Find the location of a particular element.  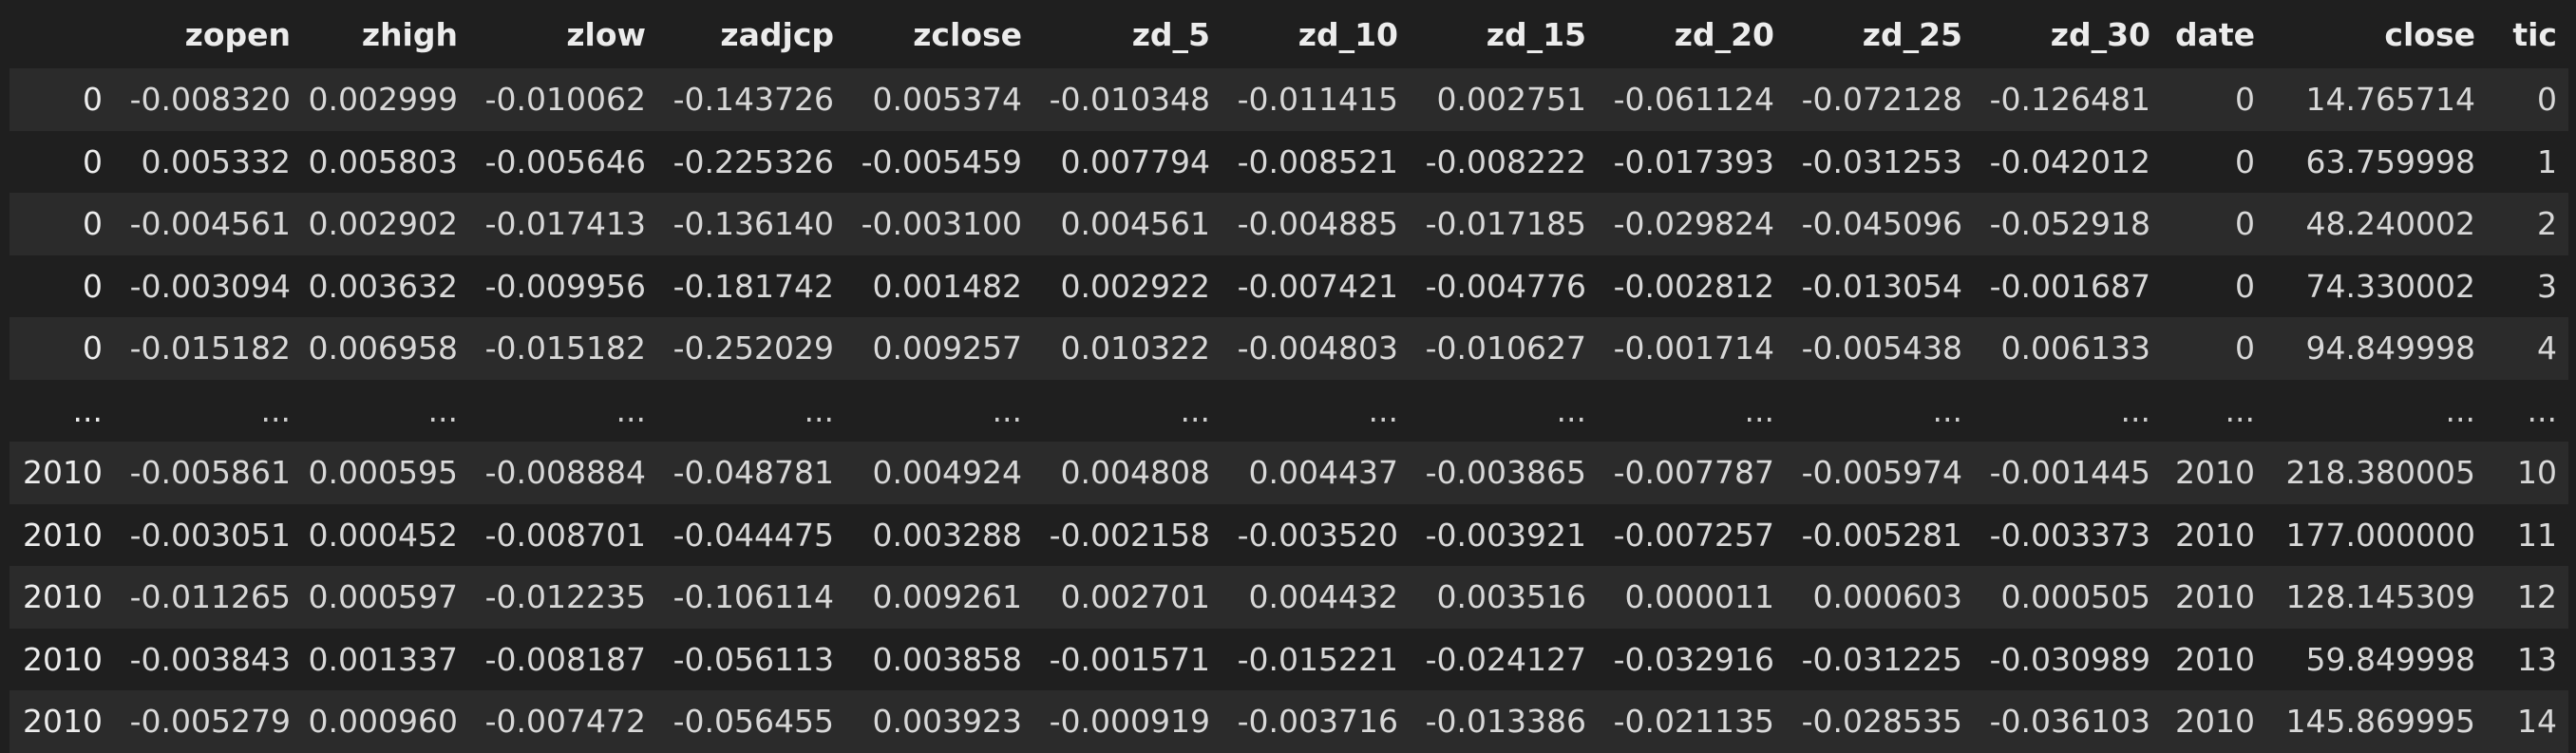

table-cell: 218.380005 is located at coordinates (2380, 473).